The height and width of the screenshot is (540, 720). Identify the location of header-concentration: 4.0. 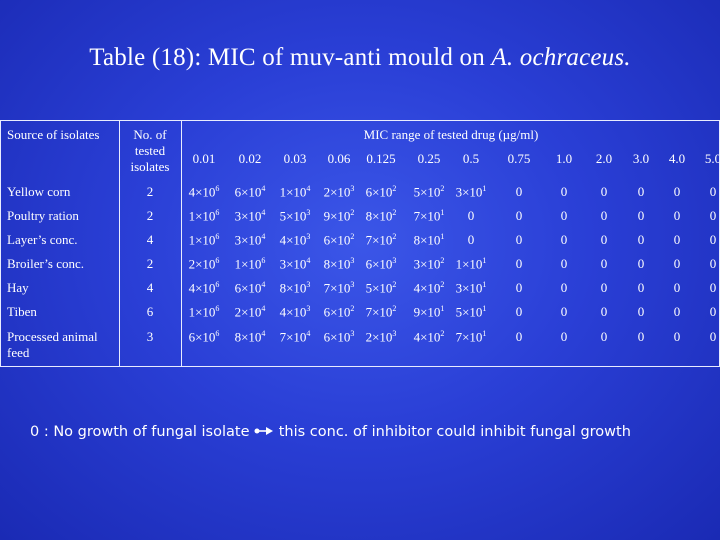
(677, 158).